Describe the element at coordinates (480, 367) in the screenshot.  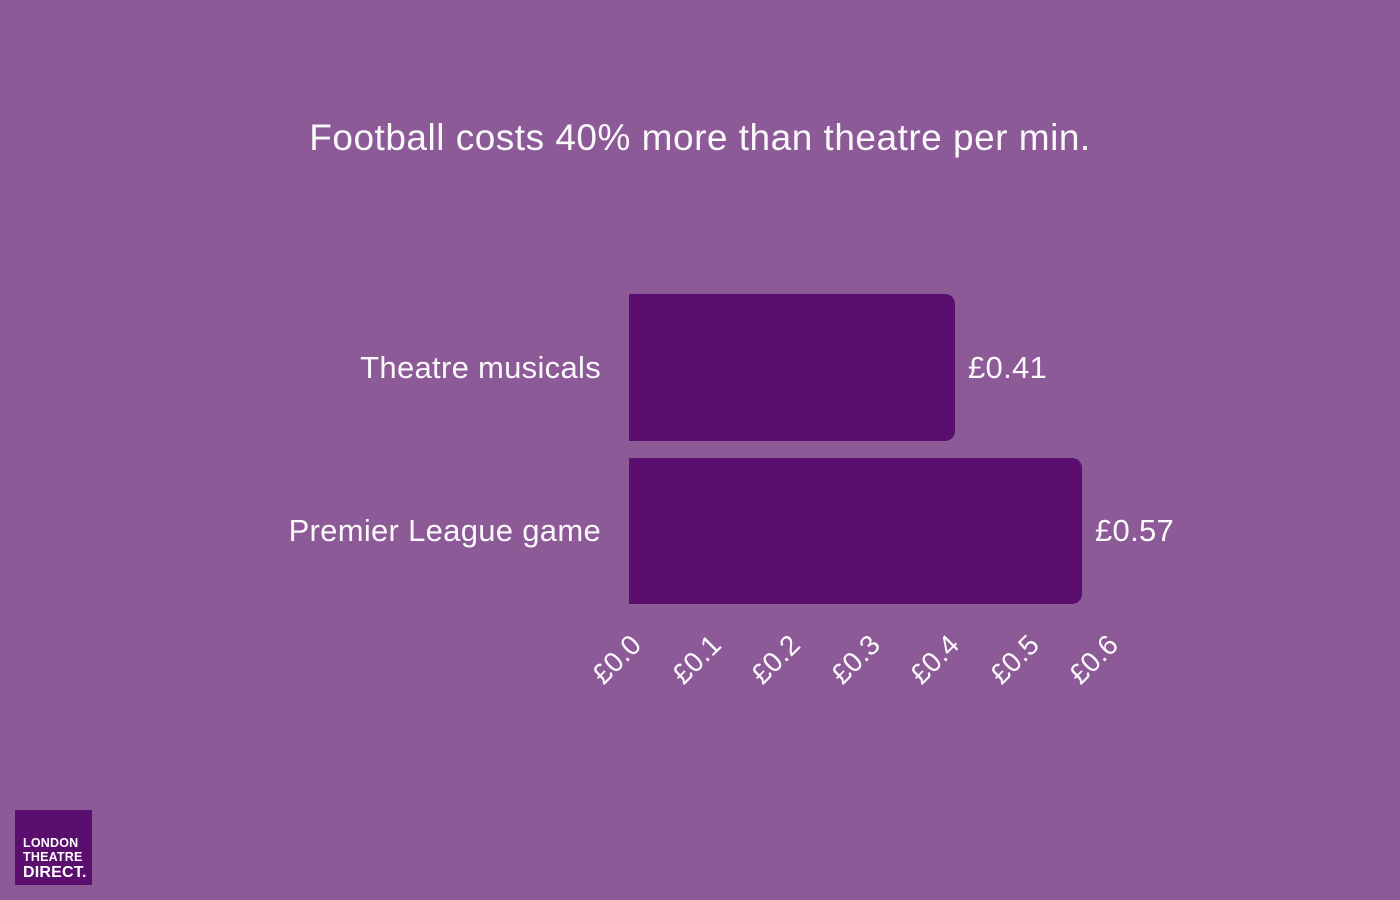
I see `category-label-theatre-musicals: Theatre musicals` at that location.